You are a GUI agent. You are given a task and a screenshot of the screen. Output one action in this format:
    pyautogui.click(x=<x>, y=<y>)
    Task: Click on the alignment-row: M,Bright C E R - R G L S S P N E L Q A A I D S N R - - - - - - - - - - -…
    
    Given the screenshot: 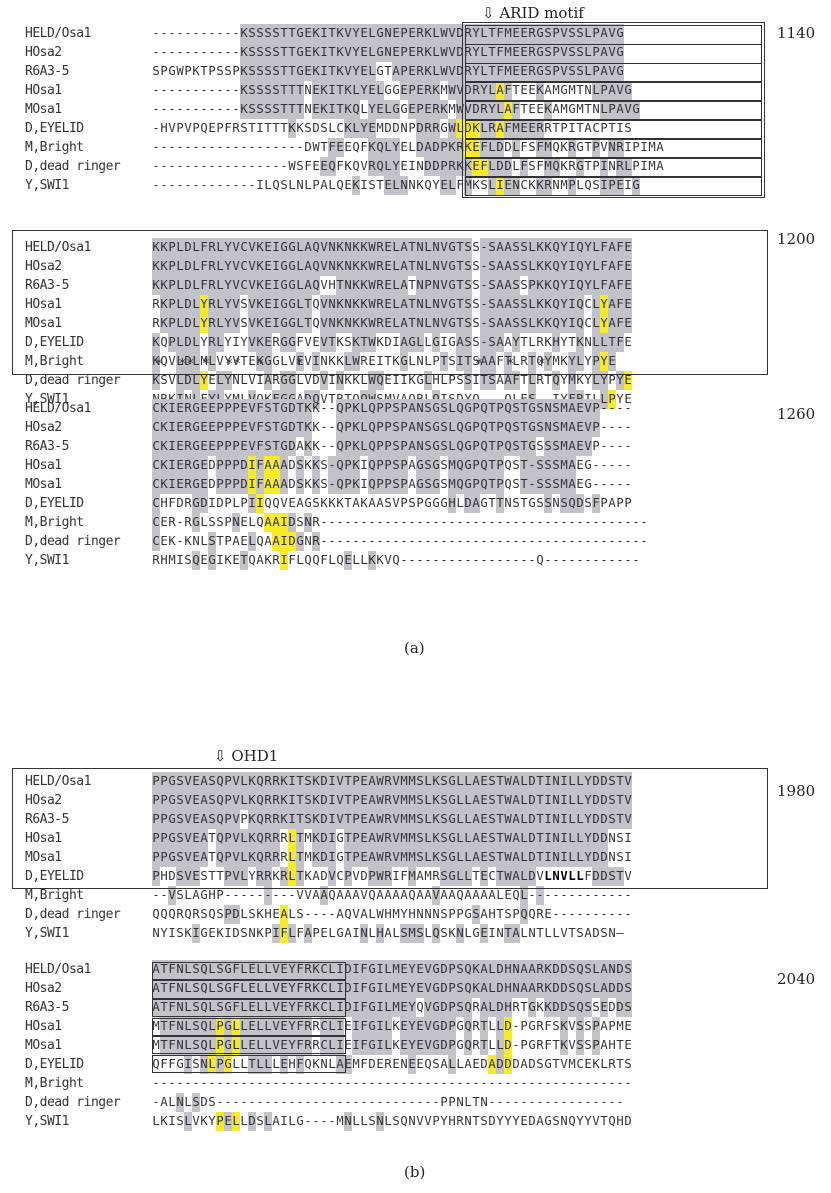 What is the action you would take?
    pyautogui.click(x=405, y=522)
    